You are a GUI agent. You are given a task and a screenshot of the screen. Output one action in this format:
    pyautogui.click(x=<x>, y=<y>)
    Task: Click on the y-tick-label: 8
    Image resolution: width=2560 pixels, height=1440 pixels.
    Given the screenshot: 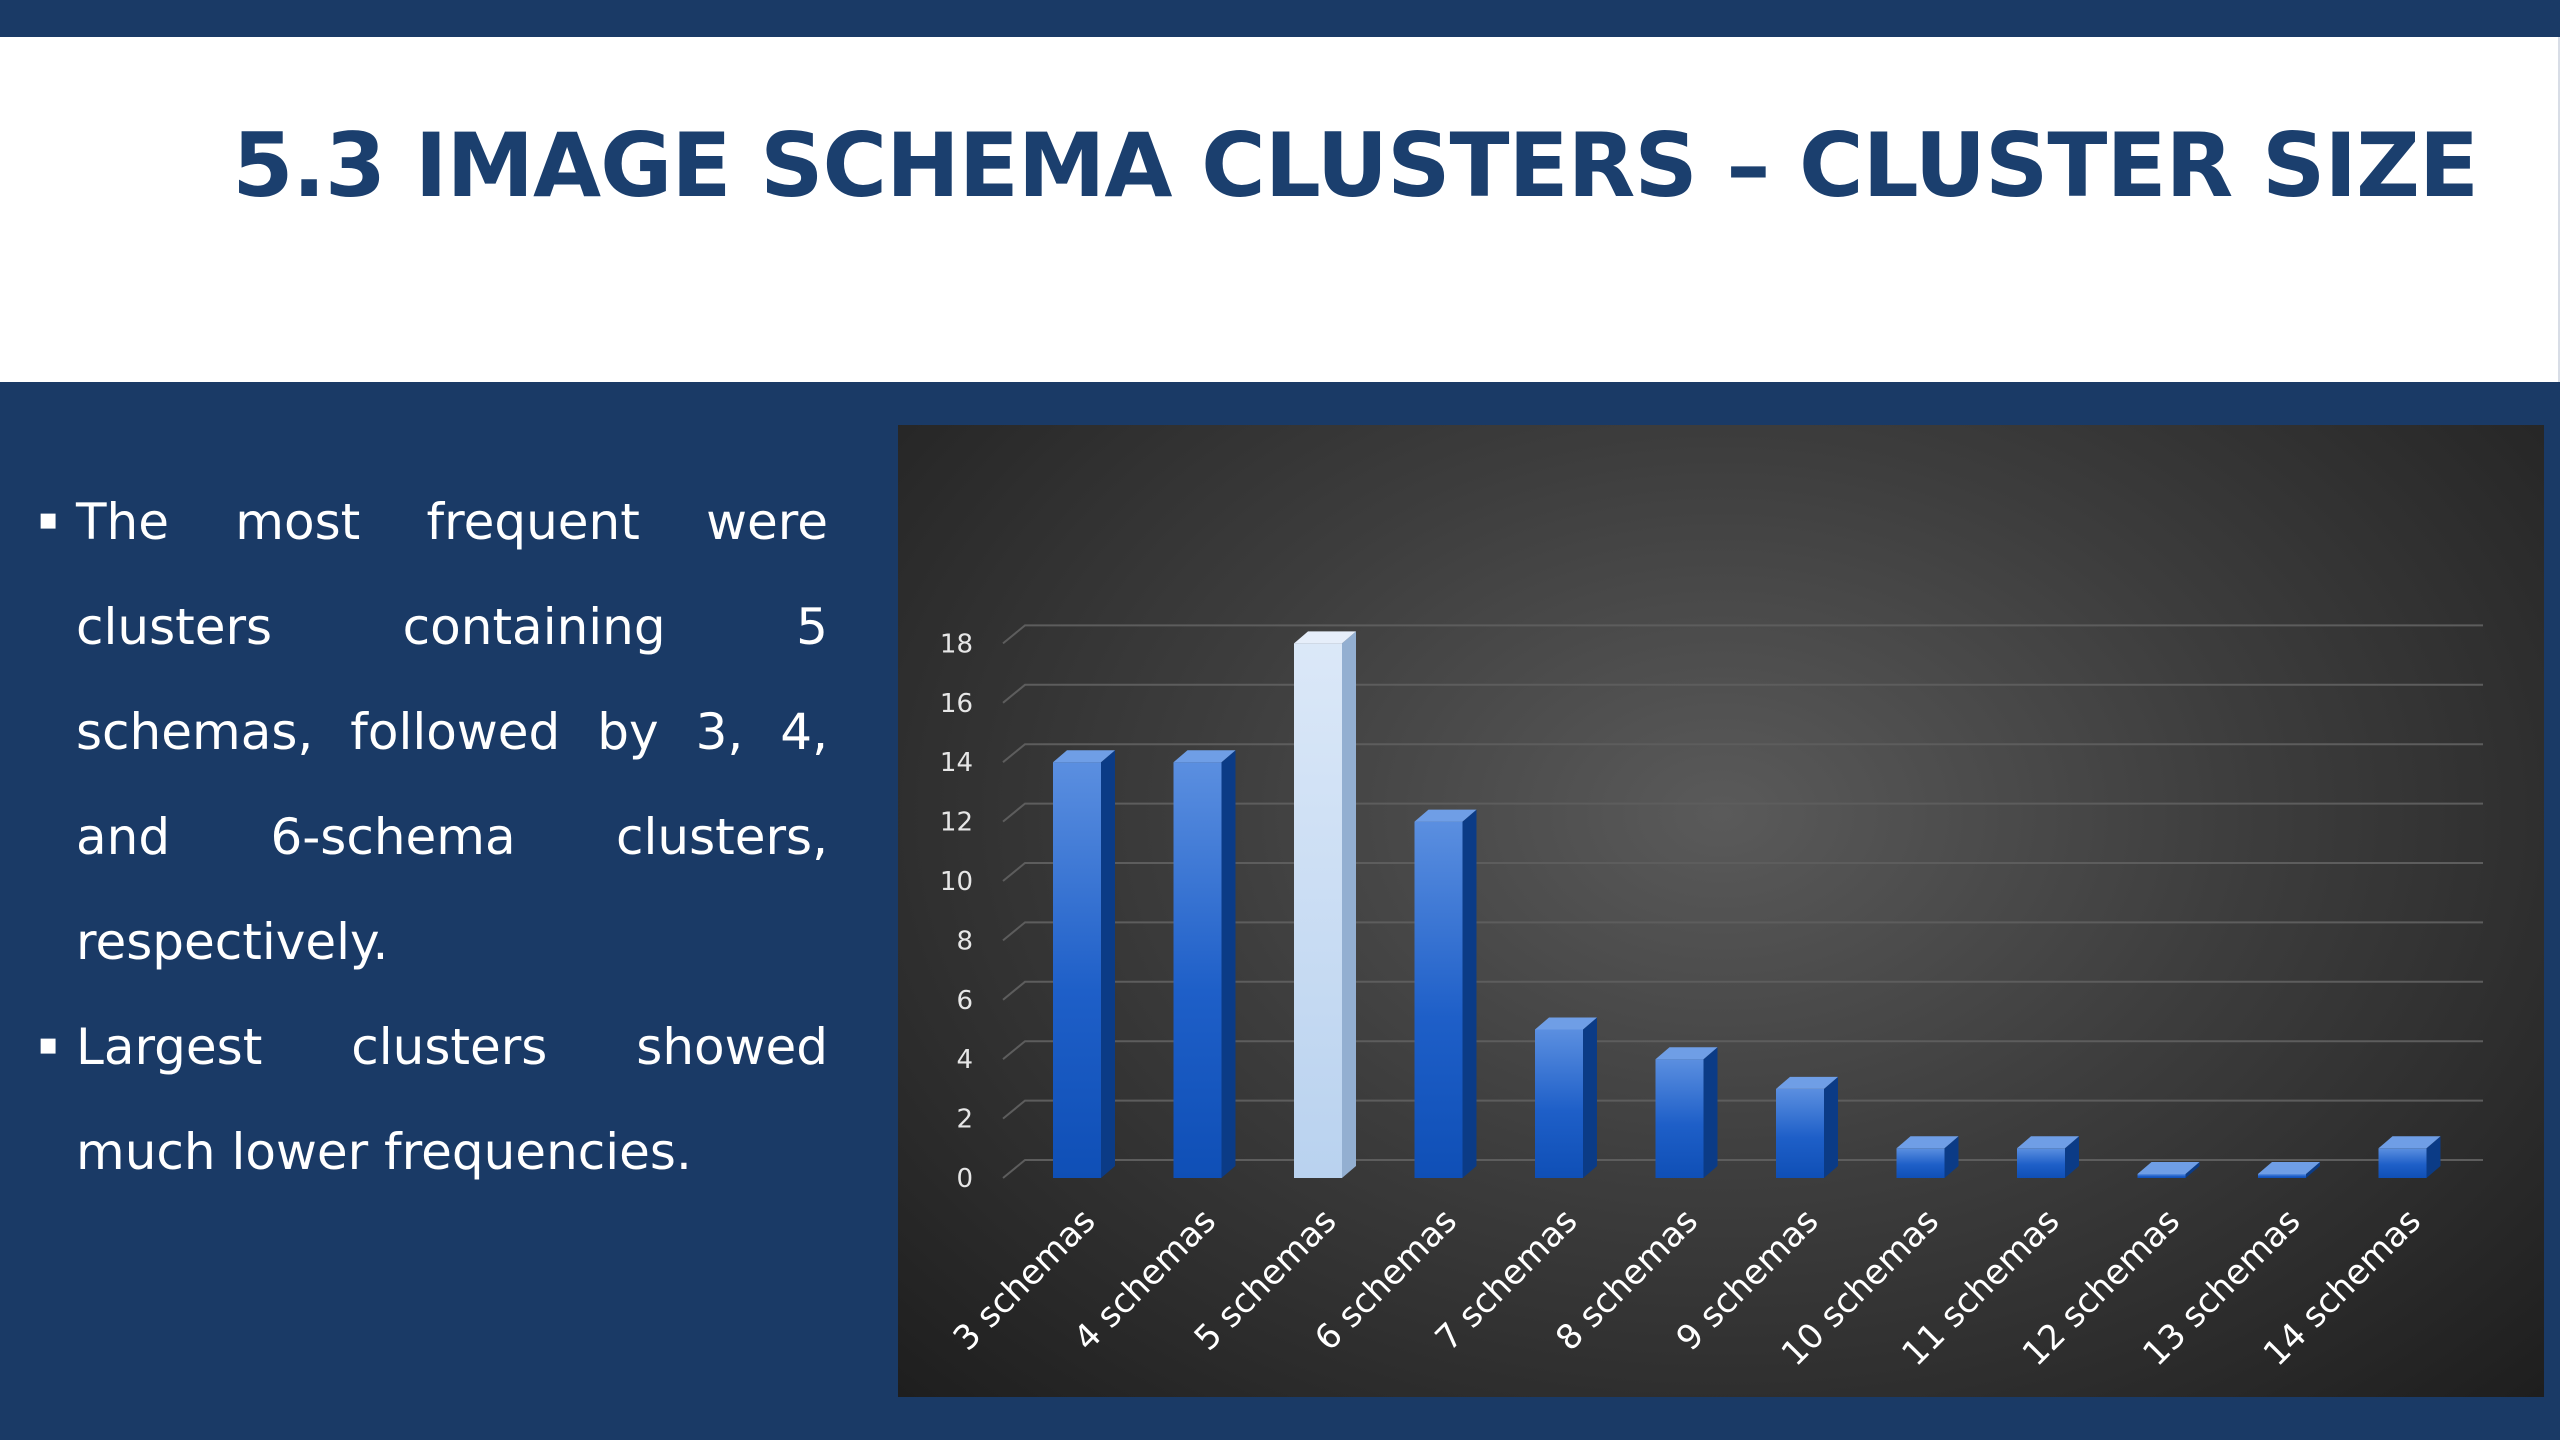 What is the action you would take?
    pyautogui.click(x=964, y=941)
    